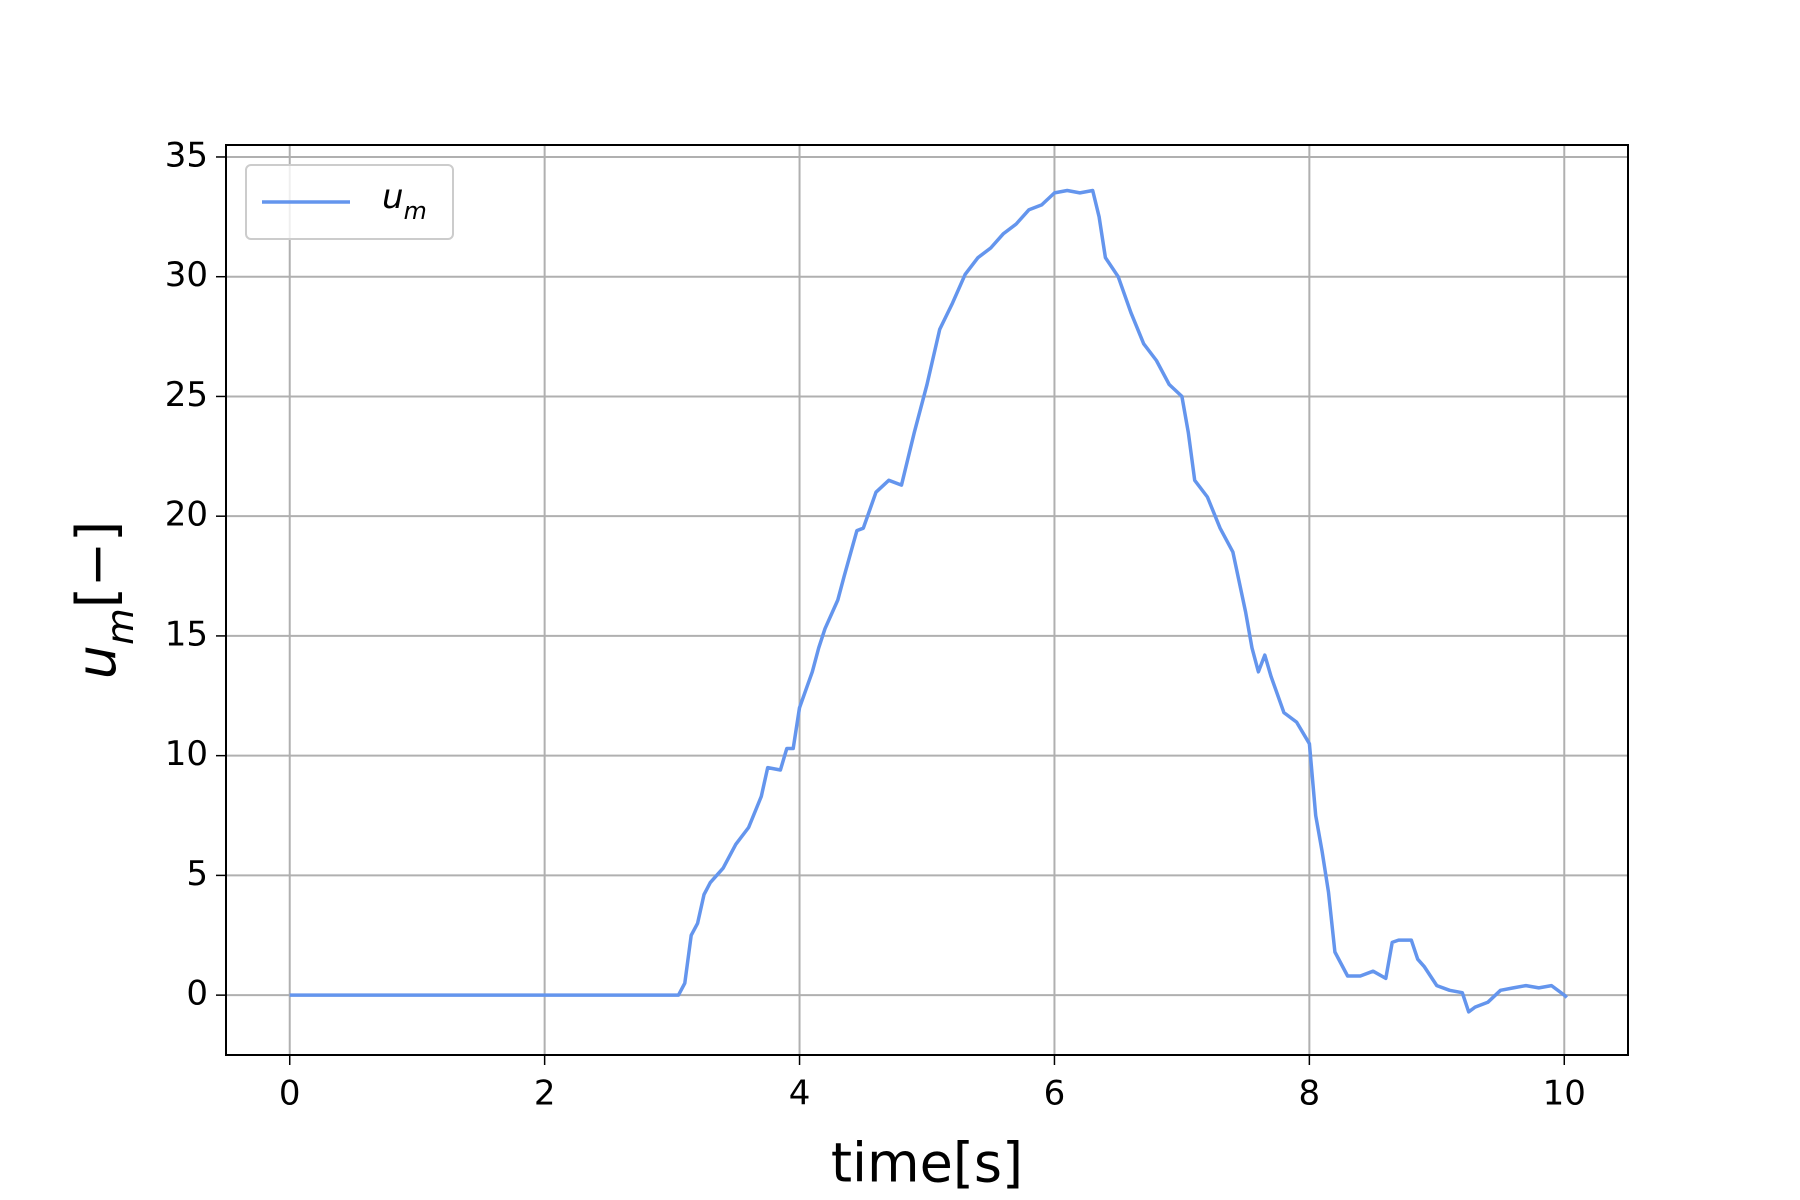 This screenshot has width=1800, height=1200. Describe the element at coordinates (404, 201) in the screenshot. I see `legend-label: um` at that location.